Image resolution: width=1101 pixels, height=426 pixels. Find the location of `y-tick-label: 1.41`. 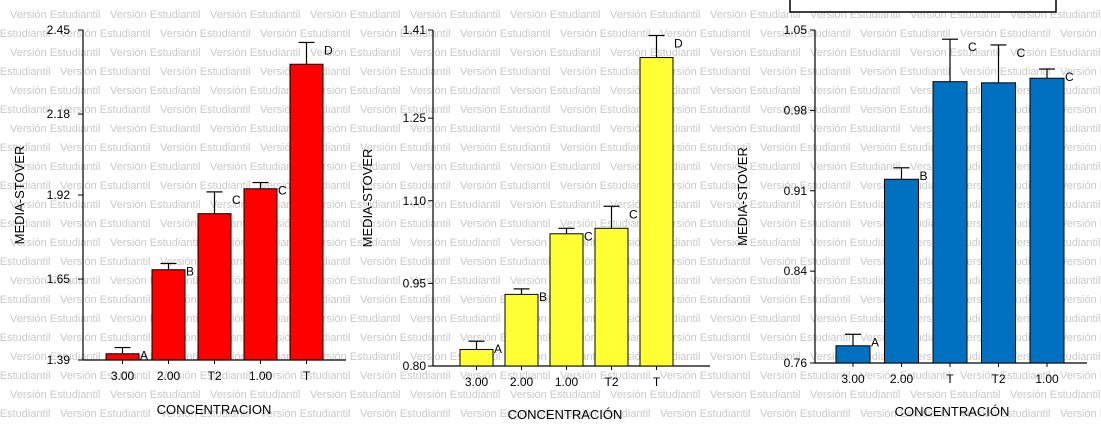

y-tick-label: 1.41 is located at coordinates (415, 30).